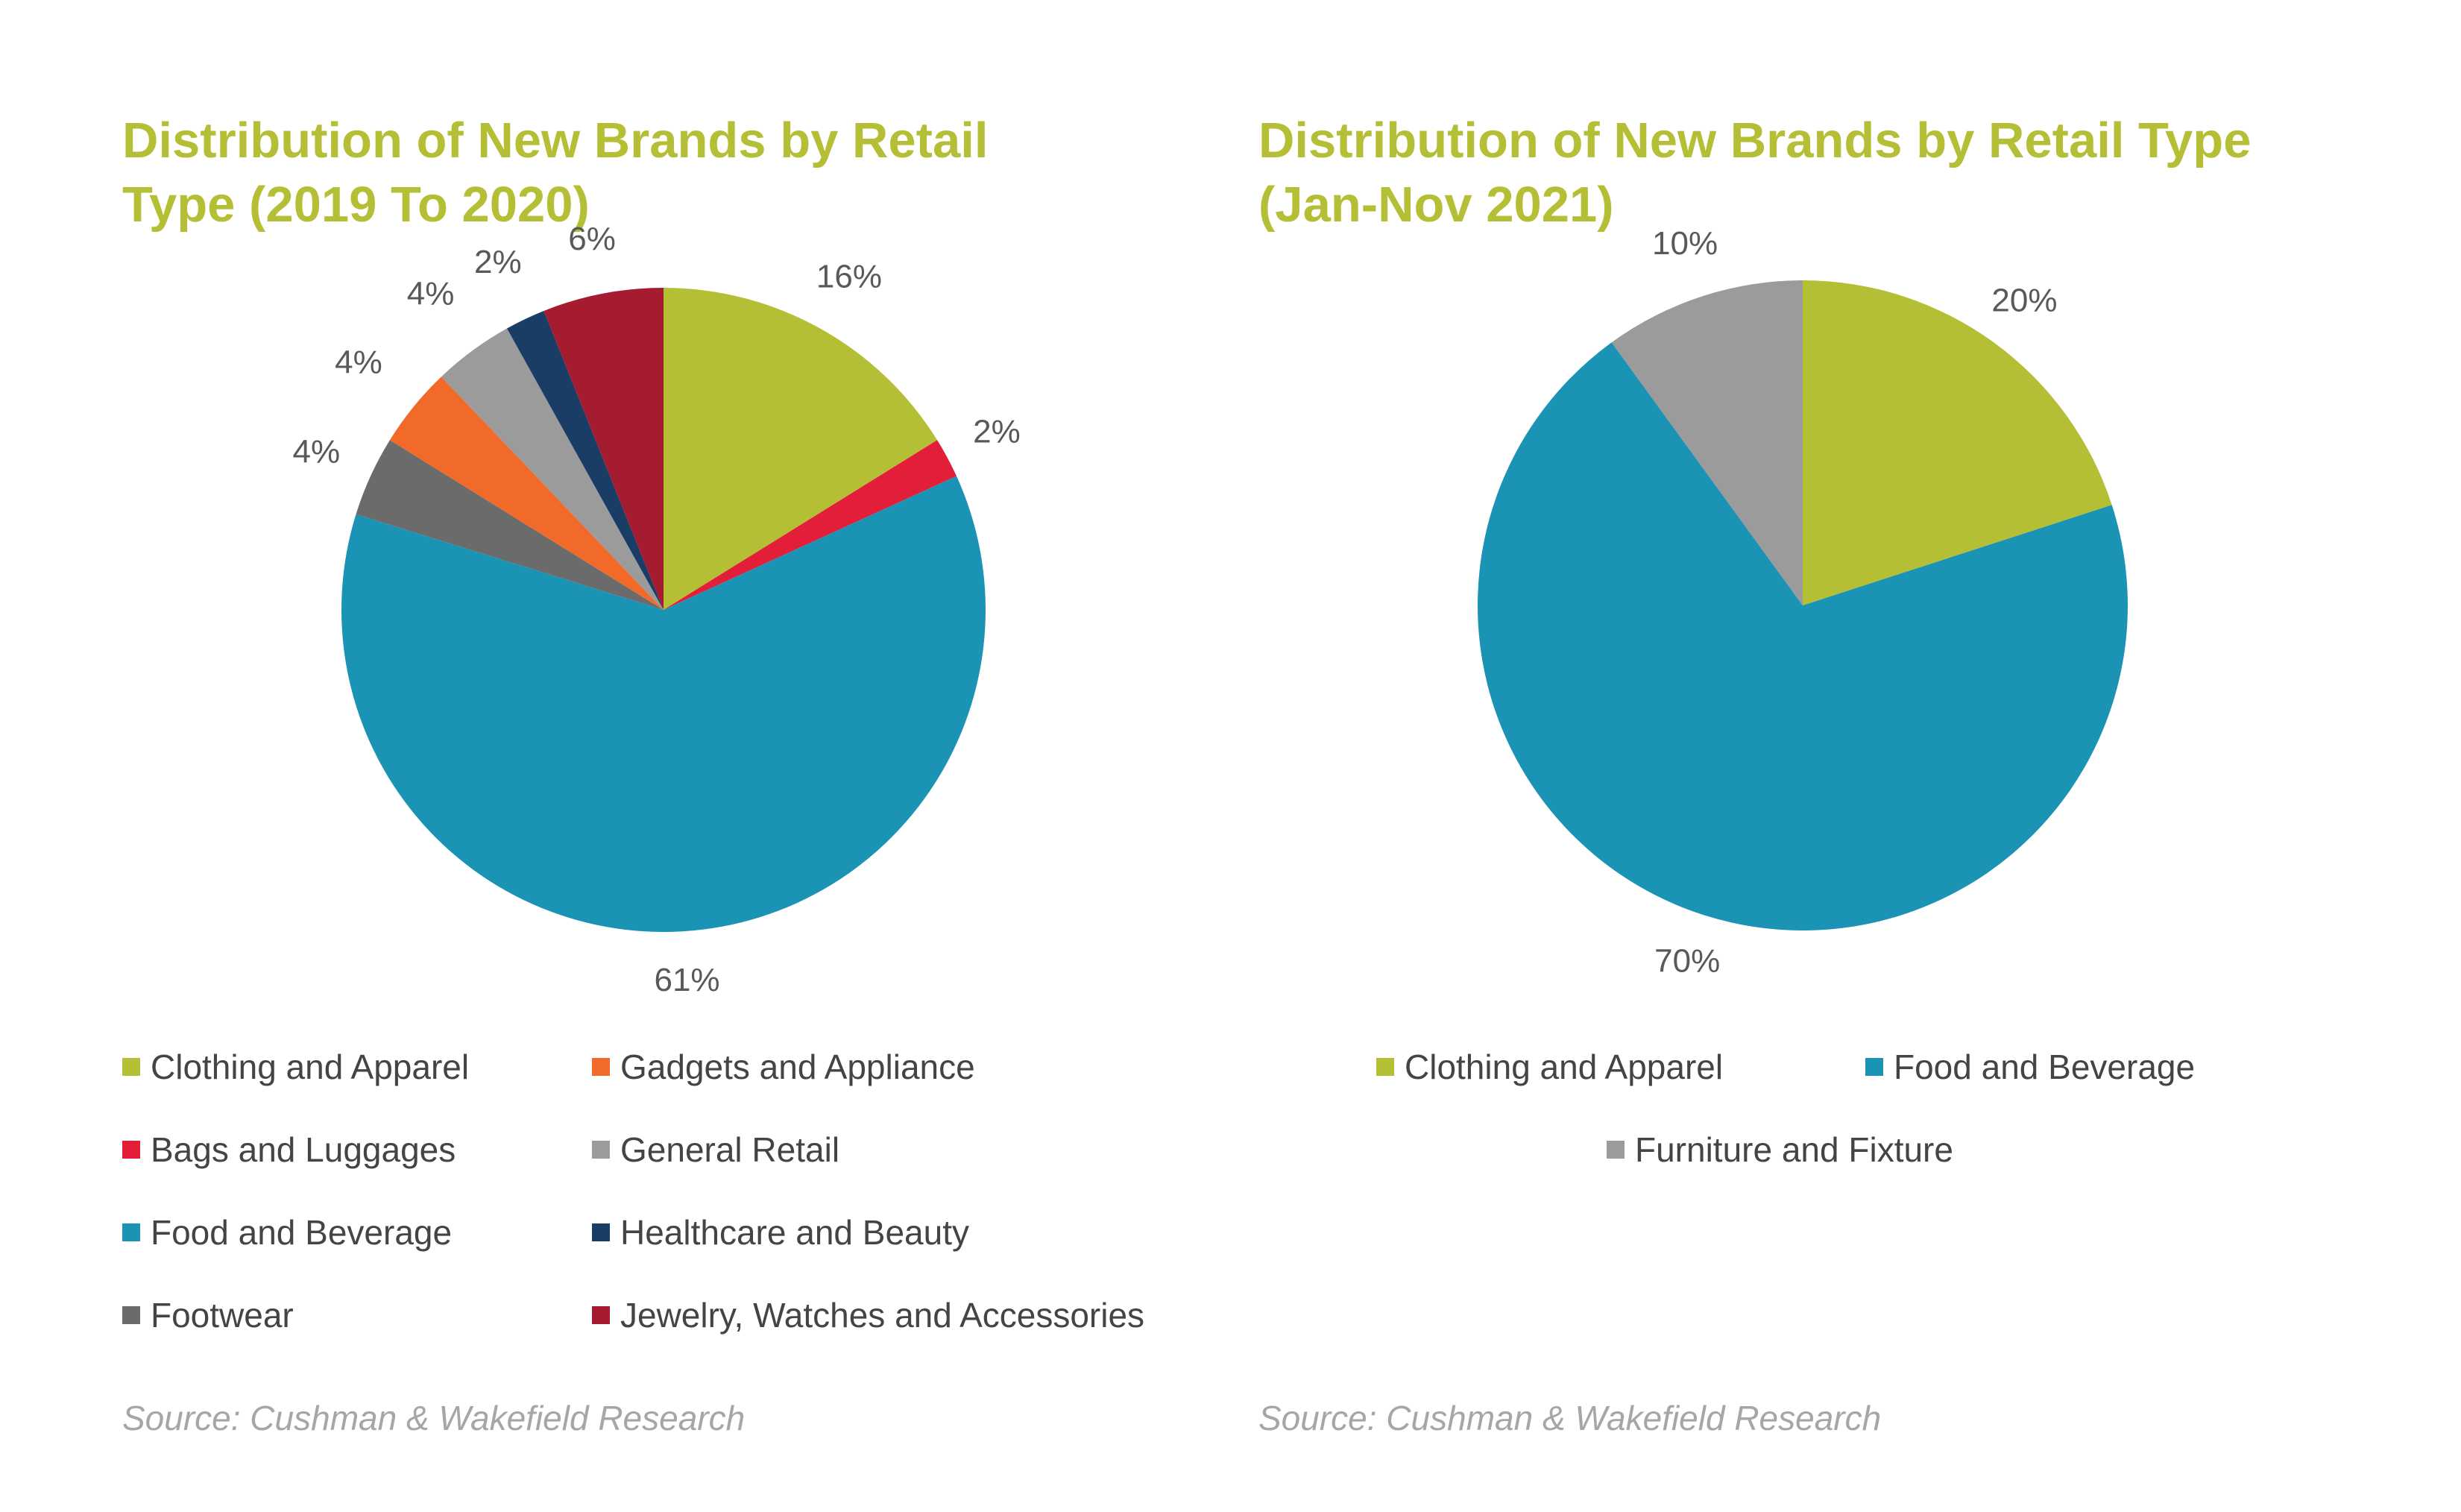  Describe the element at coordinates (1794, 1149) in the screenshot. I see `legend-label: Furniture and Fixture` at that location.